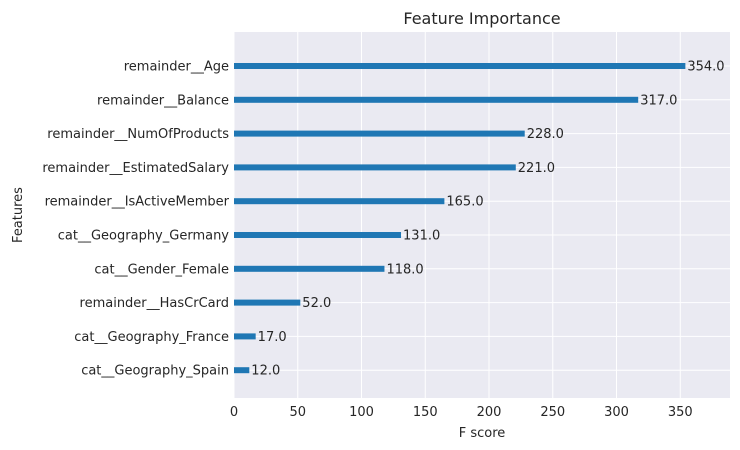  What do you see at coordinates (464, 202) in the screenshot?
I see `bar-value-label: 165.0` at bounding box center [464, 202].